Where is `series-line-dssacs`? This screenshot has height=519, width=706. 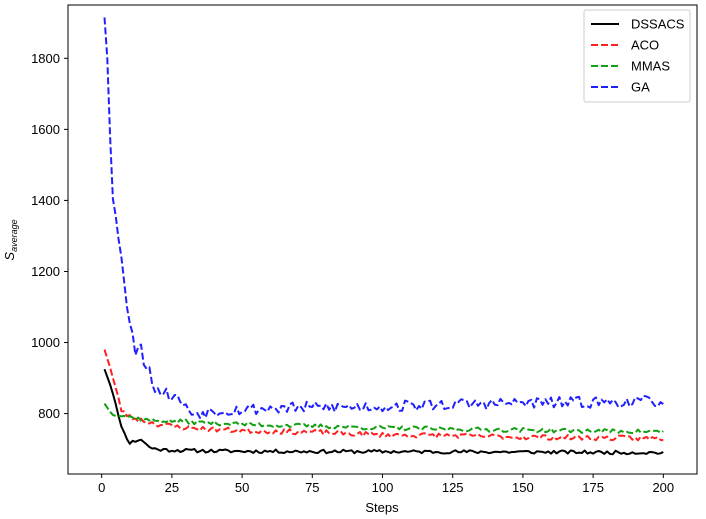
series-line-dssacs is located at coordinates (383, 412).